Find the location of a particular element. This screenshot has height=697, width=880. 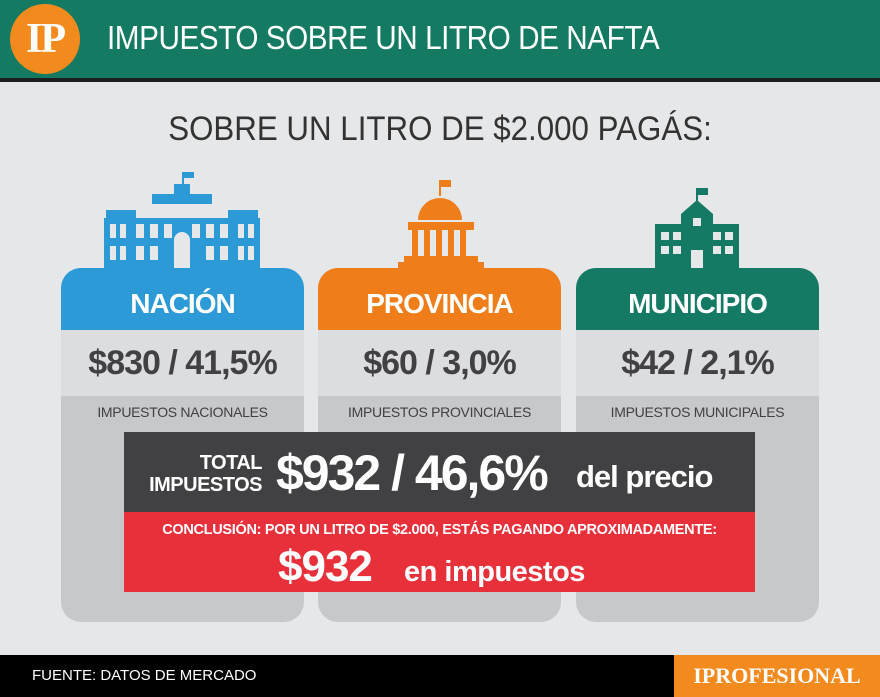

card-label: IMPUESTOS NACIONALES is located at coordinates (182, 412).